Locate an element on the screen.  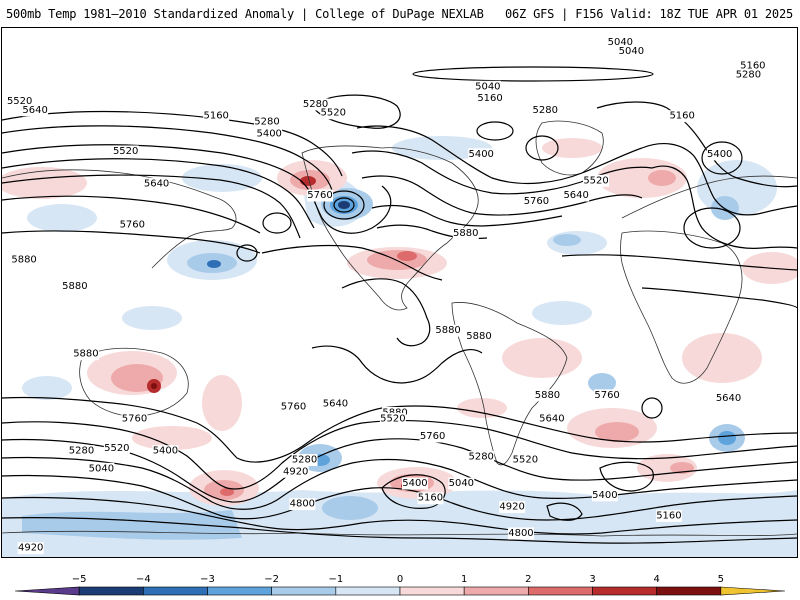
colorbar-tick-label: −5 is located at coordinates (79, 579).